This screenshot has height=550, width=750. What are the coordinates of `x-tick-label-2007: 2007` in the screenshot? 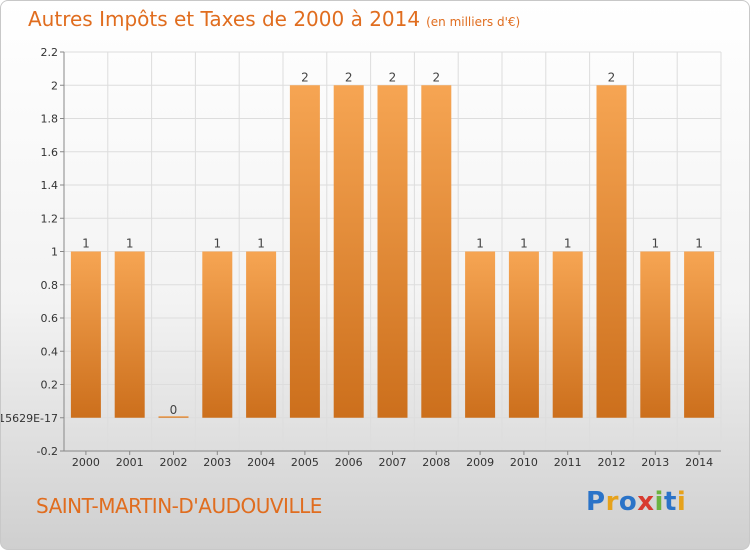 It's located at (393, 462).